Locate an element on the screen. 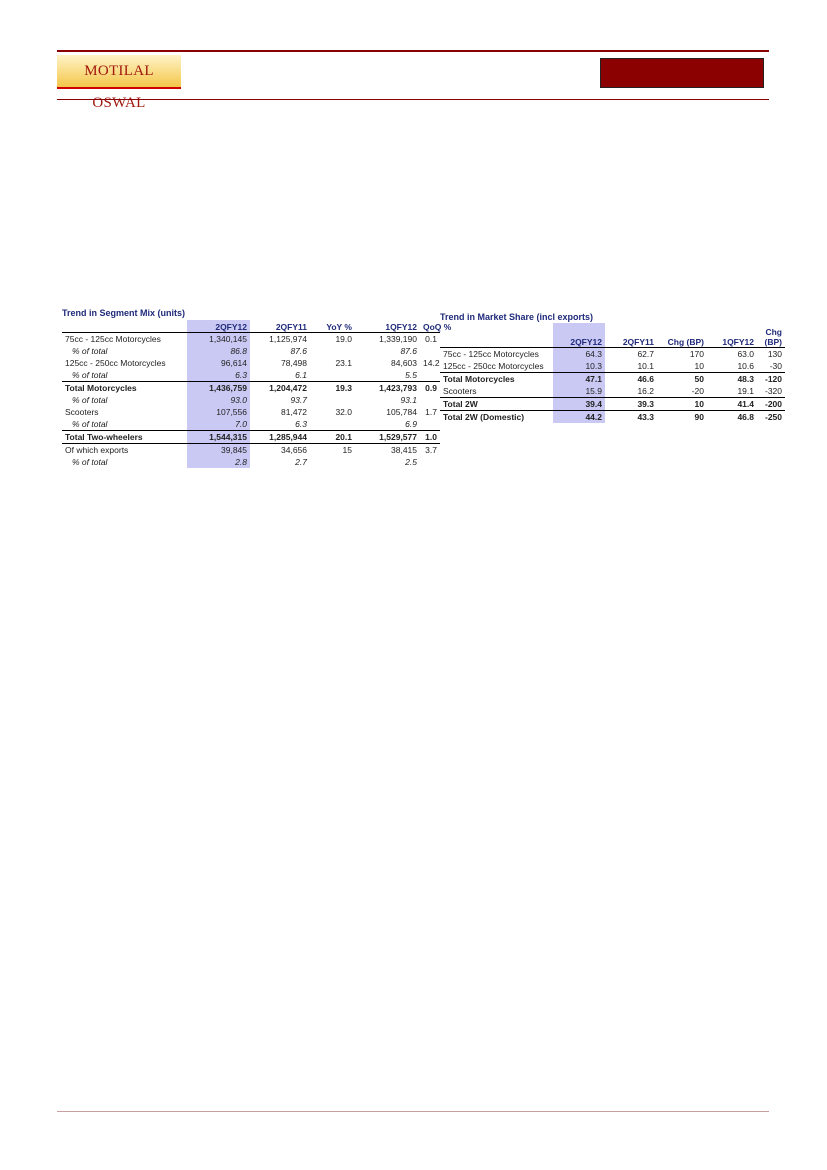  cell: 1,423,793 is located at coordinates (387, 387).